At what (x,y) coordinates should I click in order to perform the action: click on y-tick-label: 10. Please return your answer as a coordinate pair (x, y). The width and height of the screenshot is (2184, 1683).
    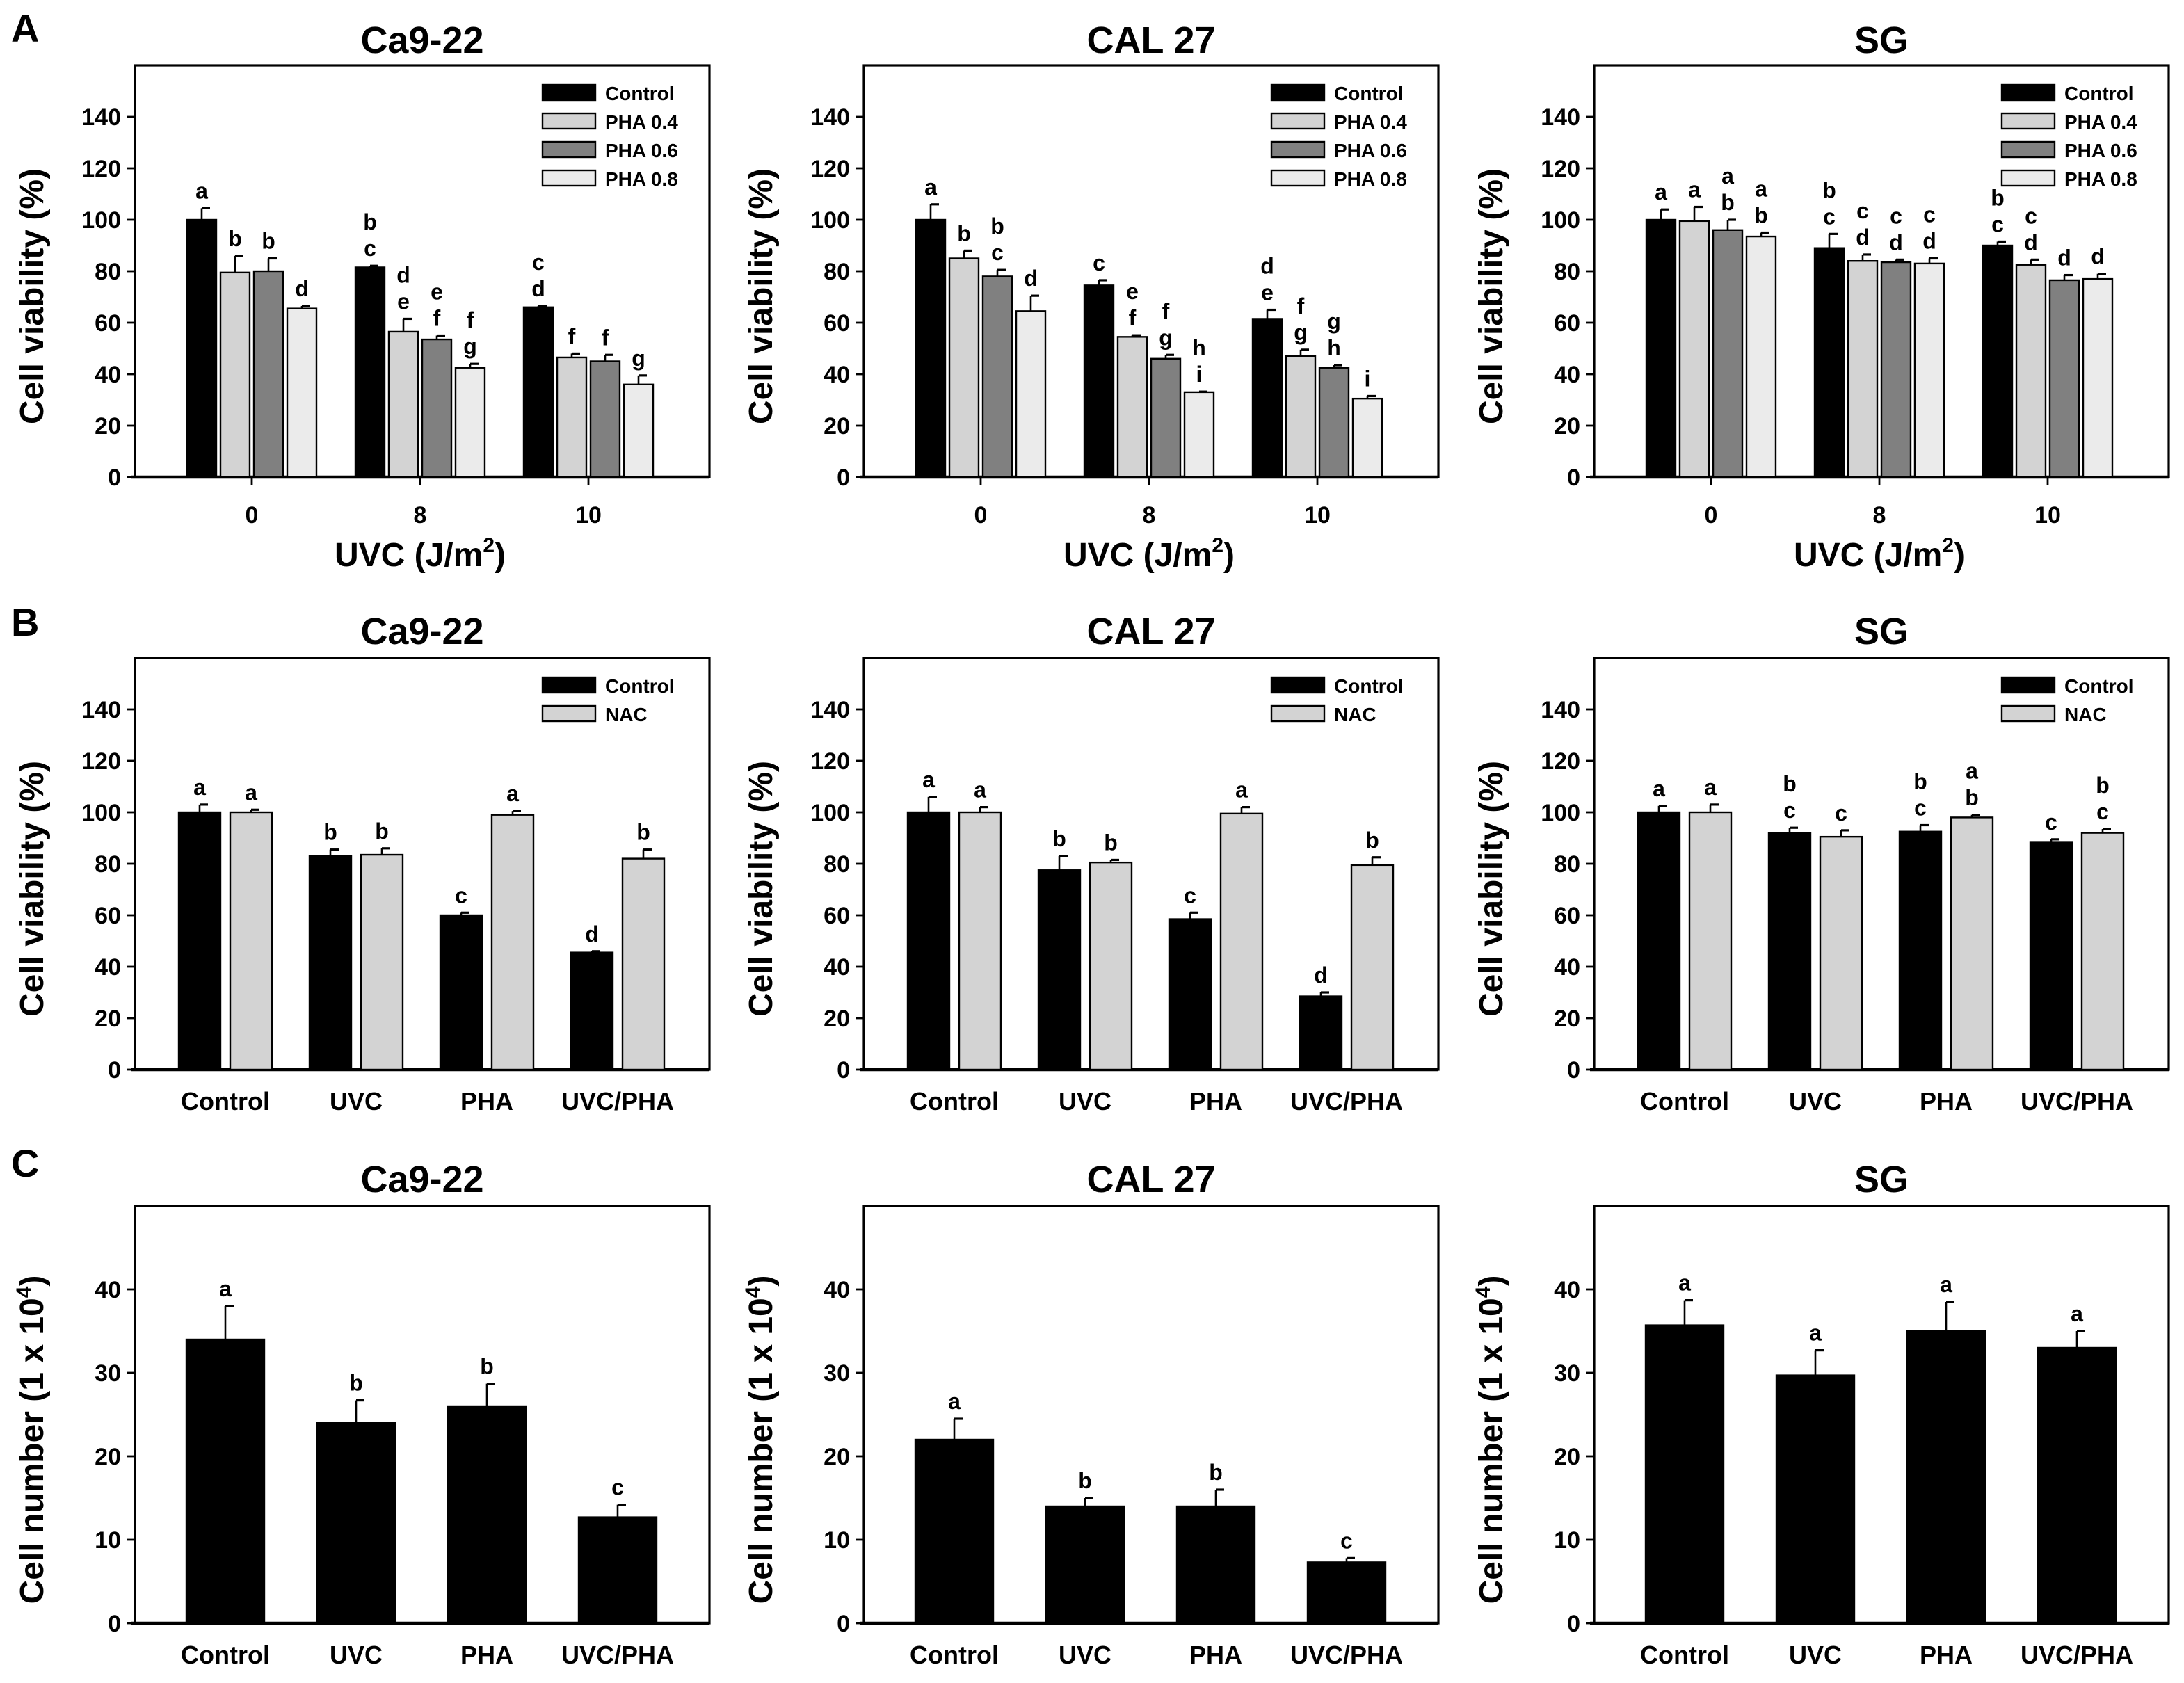
    Looking at the image, I should click on (1567, 1540).